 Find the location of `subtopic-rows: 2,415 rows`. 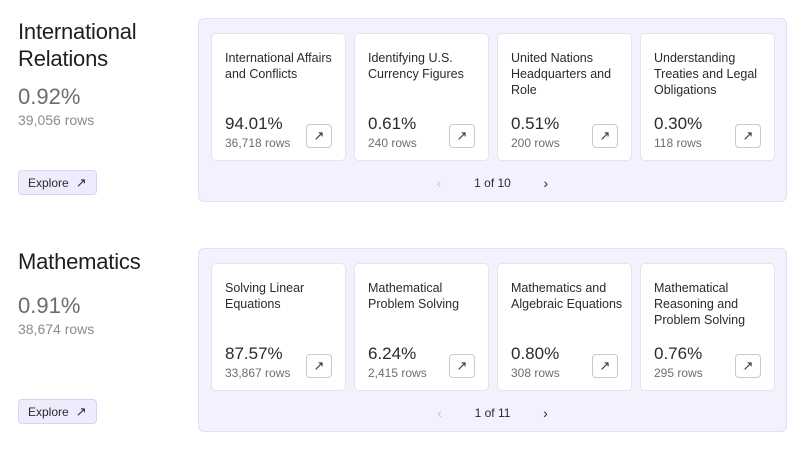

subtopic-rows: 2,415 rows is located at coordinates (397, 373).